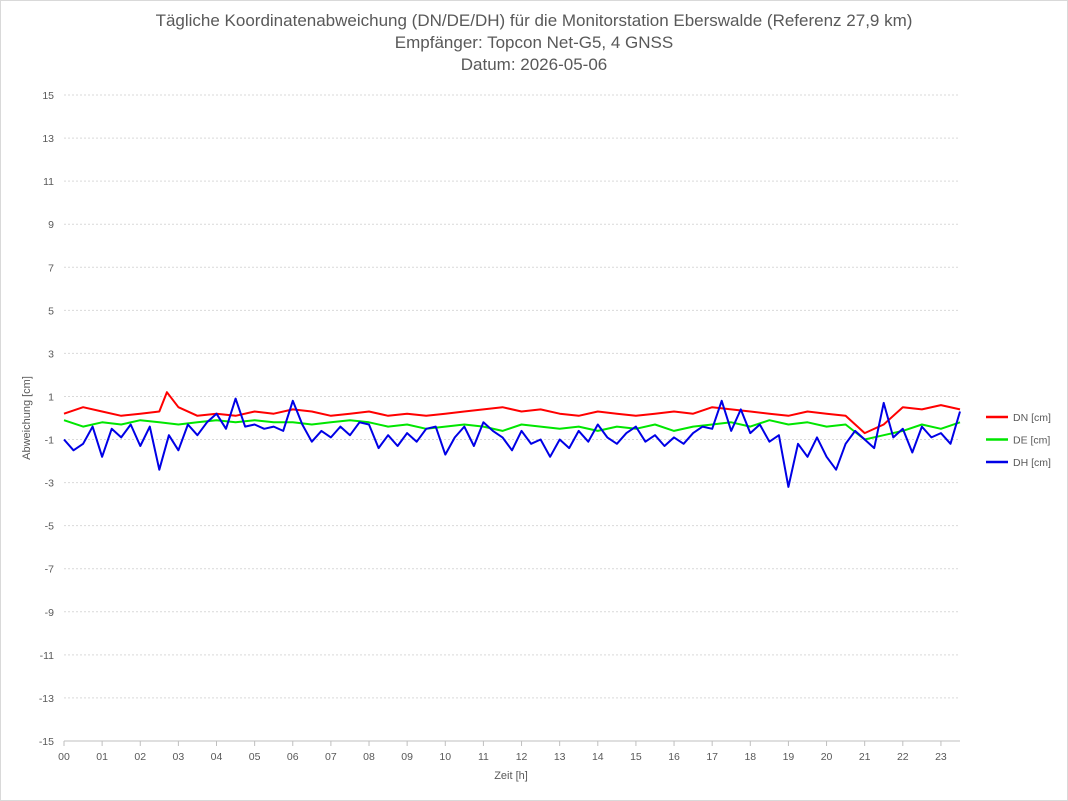 Image resolution: width=1068 pixels, height=801 pixels. What do you see at coordinates (789, 757) in the screenshot?
I see `x-tick-label: 19` at bounding box center [789, 757].